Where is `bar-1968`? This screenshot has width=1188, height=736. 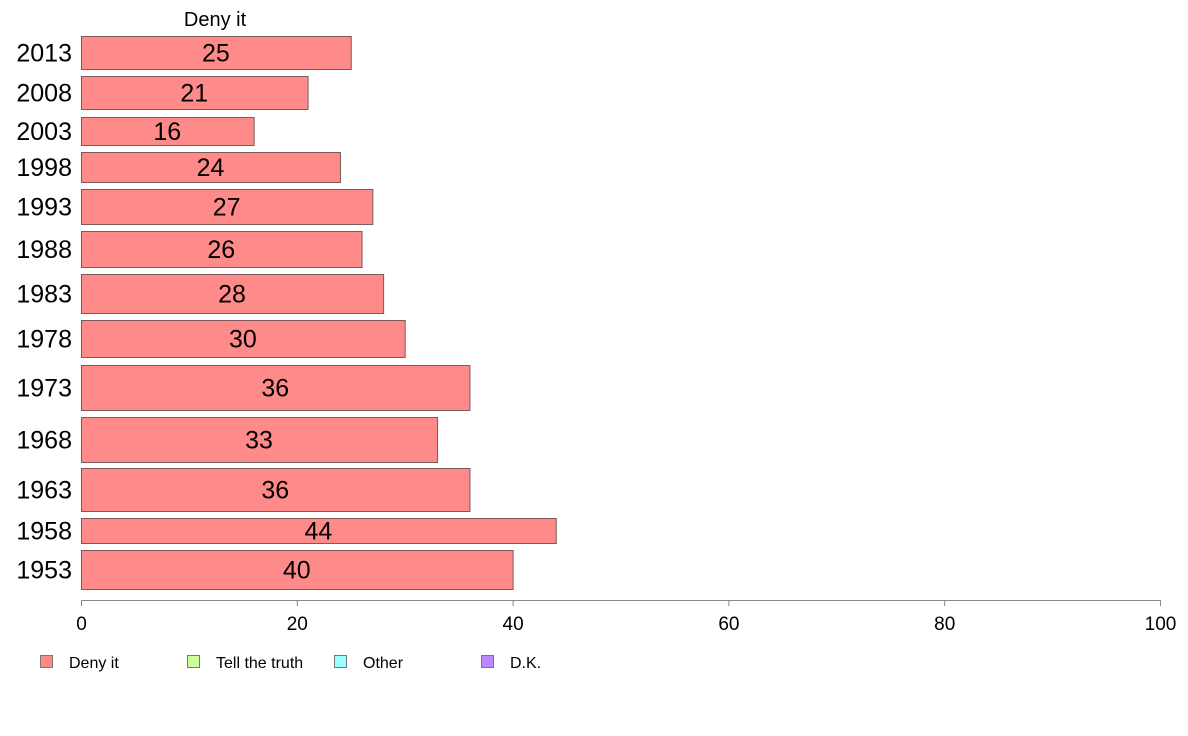 bar-1968 is located at coordinates (260, 440).